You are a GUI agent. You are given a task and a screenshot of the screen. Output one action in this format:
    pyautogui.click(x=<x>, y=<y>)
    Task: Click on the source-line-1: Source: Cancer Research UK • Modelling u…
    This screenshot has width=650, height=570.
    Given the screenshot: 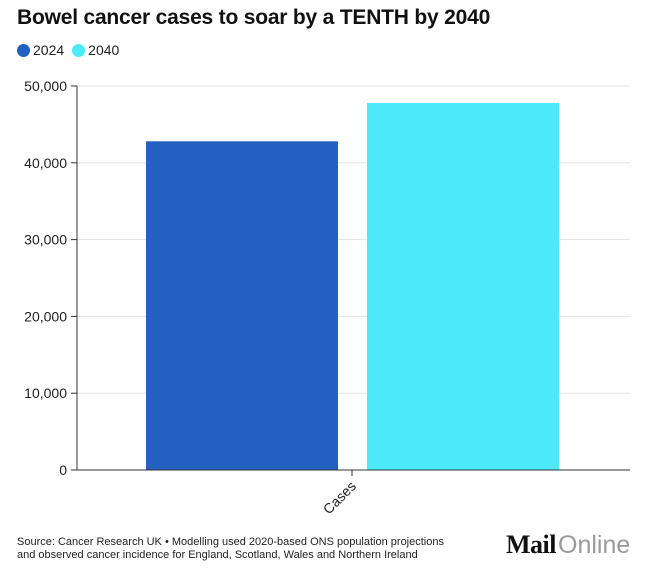 What is the action you would take?
    pyautogui.click(x=230, y=542)
    